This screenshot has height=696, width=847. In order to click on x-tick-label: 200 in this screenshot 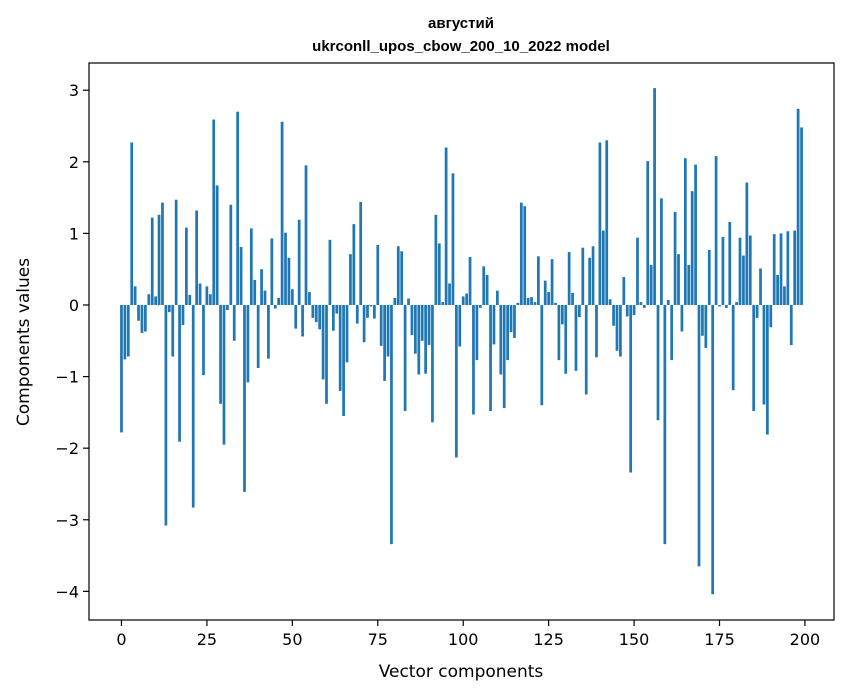, I will do `click(805, 639)`.